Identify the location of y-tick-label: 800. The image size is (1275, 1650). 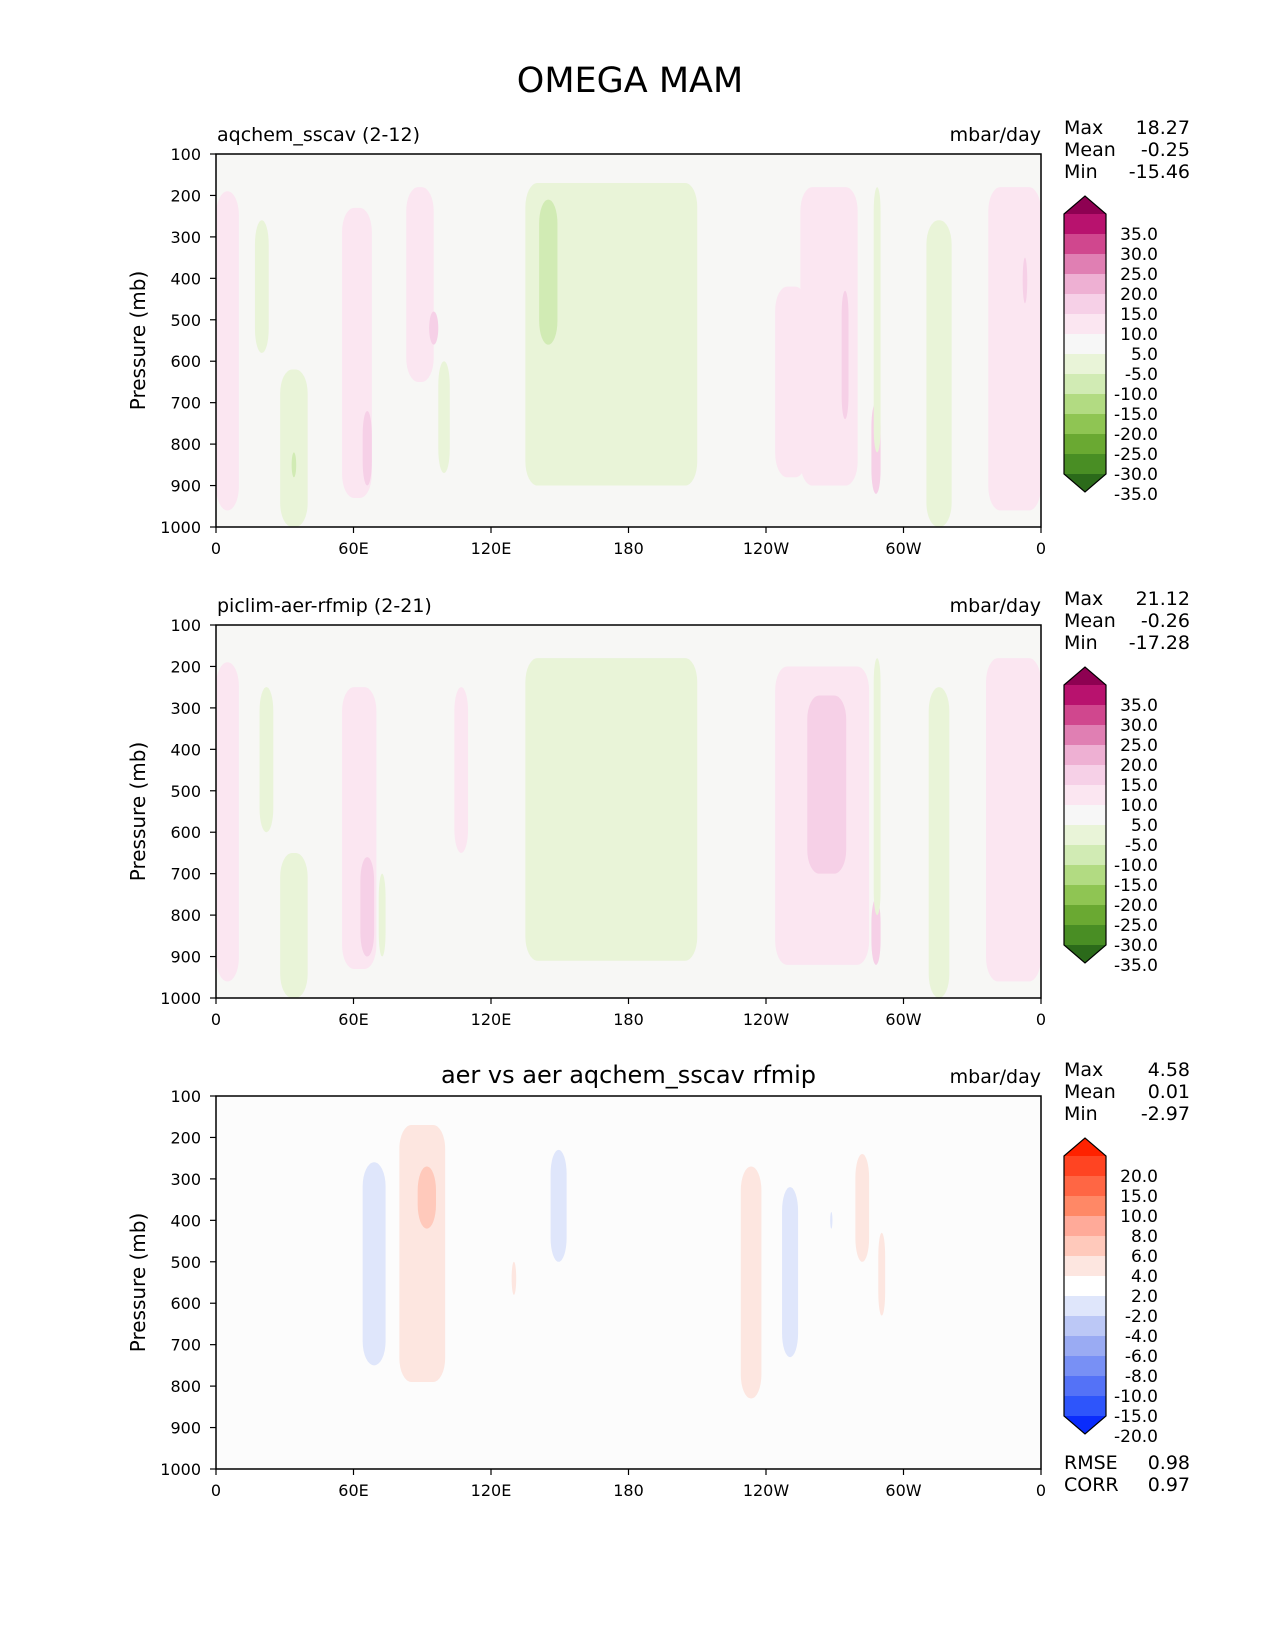
(185, 444).